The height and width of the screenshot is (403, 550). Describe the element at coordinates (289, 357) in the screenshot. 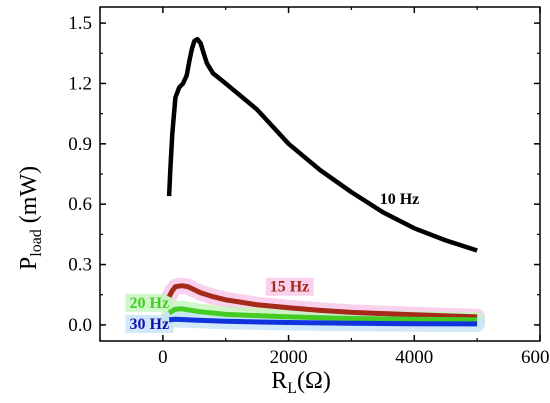

I see `x-tick-label: 2000` at that location.